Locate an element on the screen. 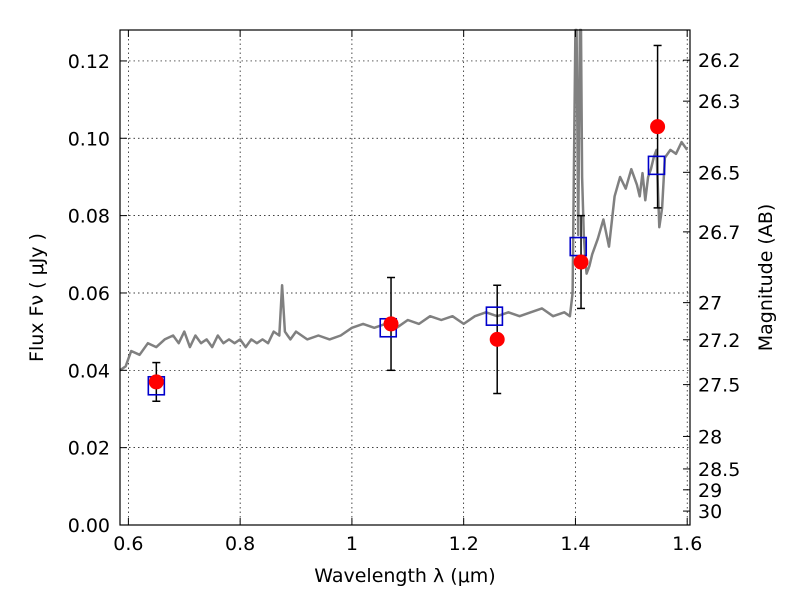  y-tick-label: 0.02 is located at coordinates (89, 449).